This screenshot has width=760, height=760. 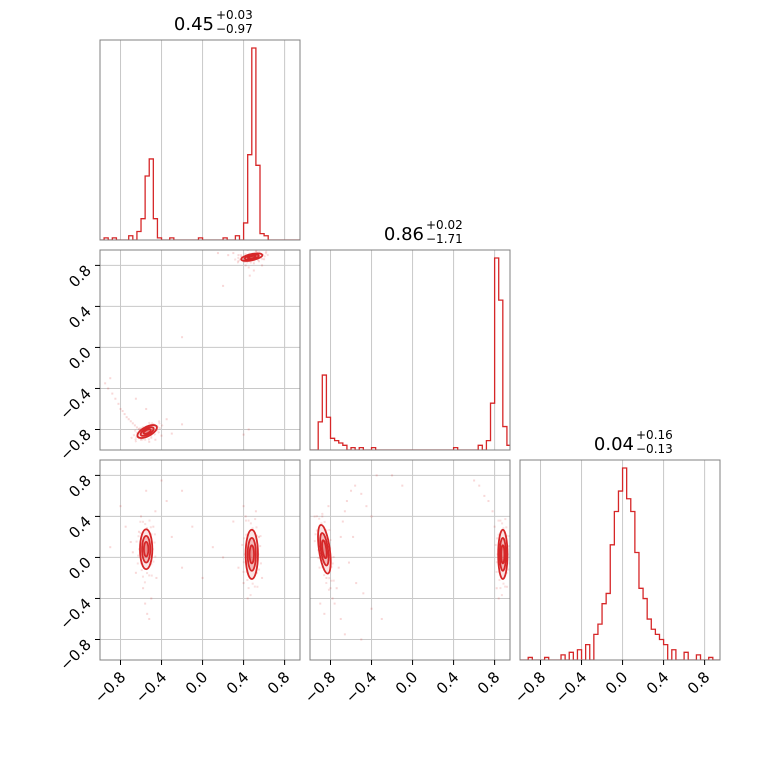 I want to click on y-tick-label: 0.0, so click(x=80, y=359).